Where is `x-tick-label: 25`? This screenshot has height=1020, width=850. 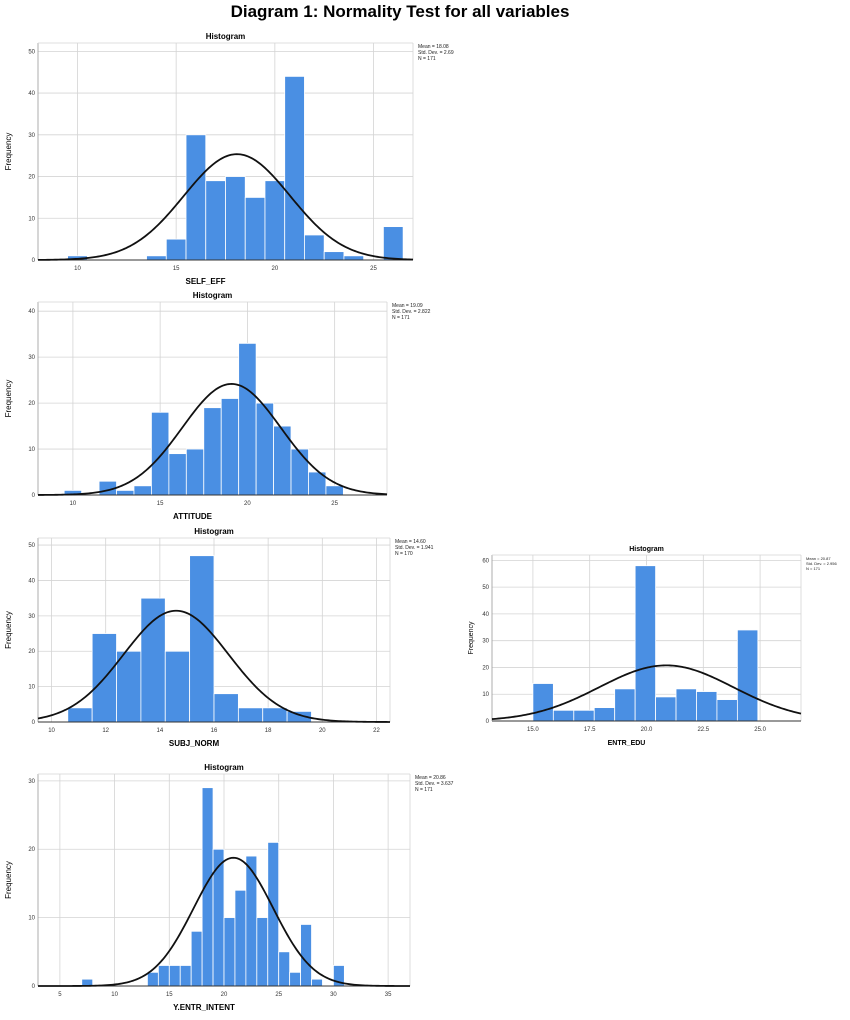 x-tick-label: 25 is located at coordinates (334, 504).